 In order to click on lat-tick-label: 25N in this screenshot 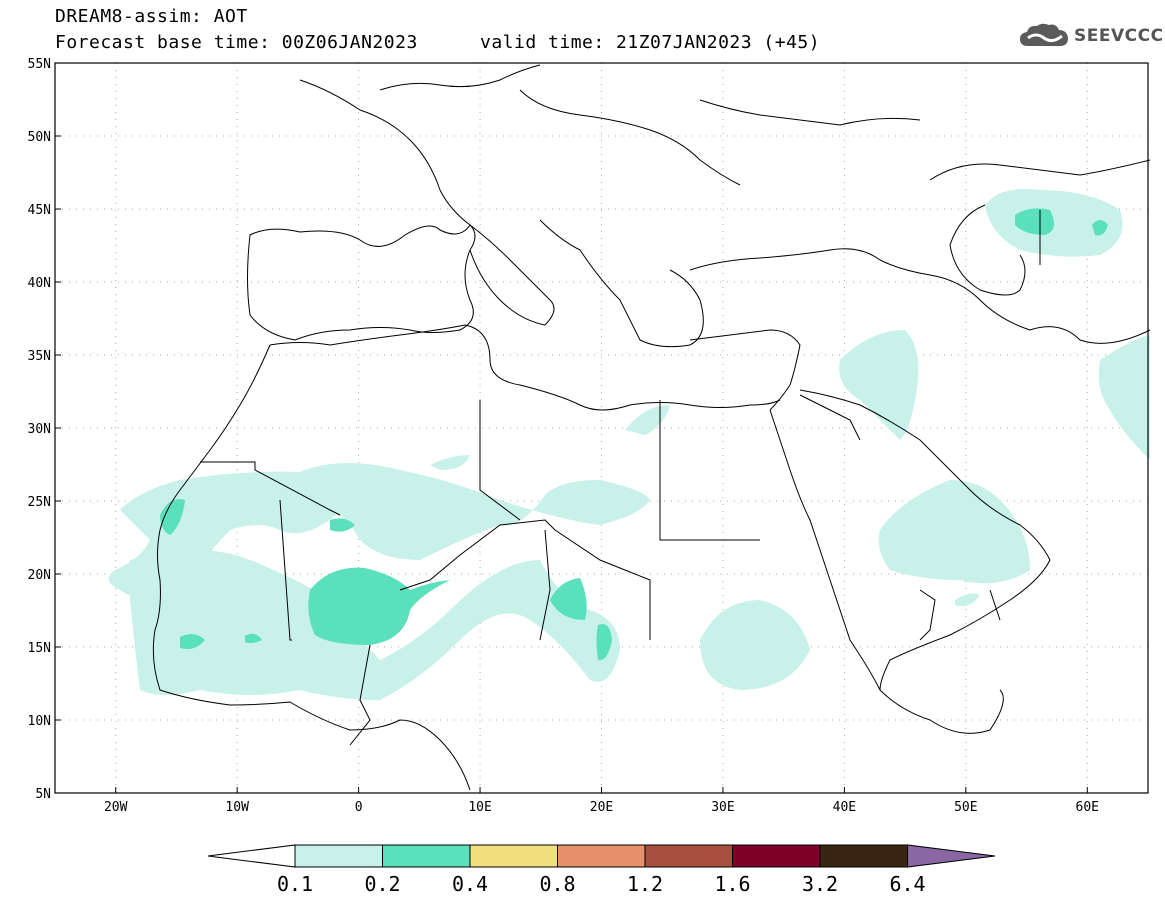, I will do `click(39, 502)`.